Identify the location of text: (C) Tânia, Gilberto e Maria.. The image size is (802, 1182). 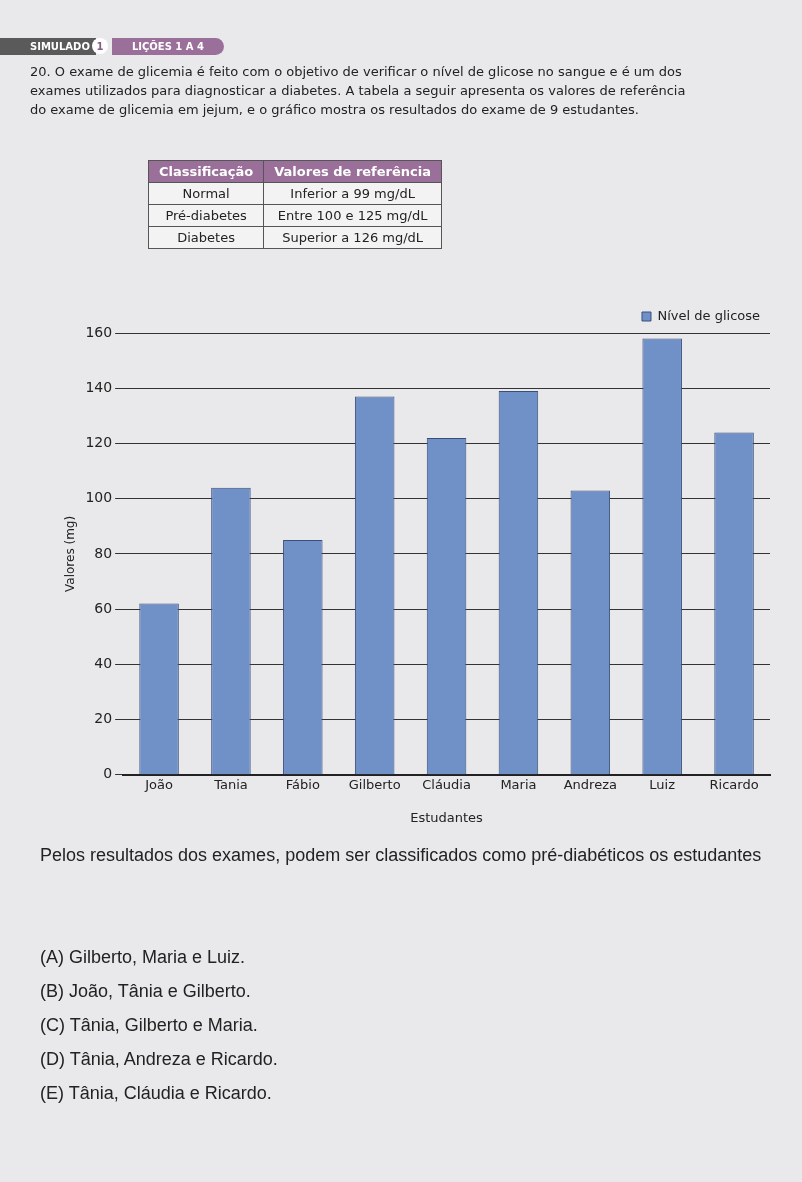
(149, 1025).